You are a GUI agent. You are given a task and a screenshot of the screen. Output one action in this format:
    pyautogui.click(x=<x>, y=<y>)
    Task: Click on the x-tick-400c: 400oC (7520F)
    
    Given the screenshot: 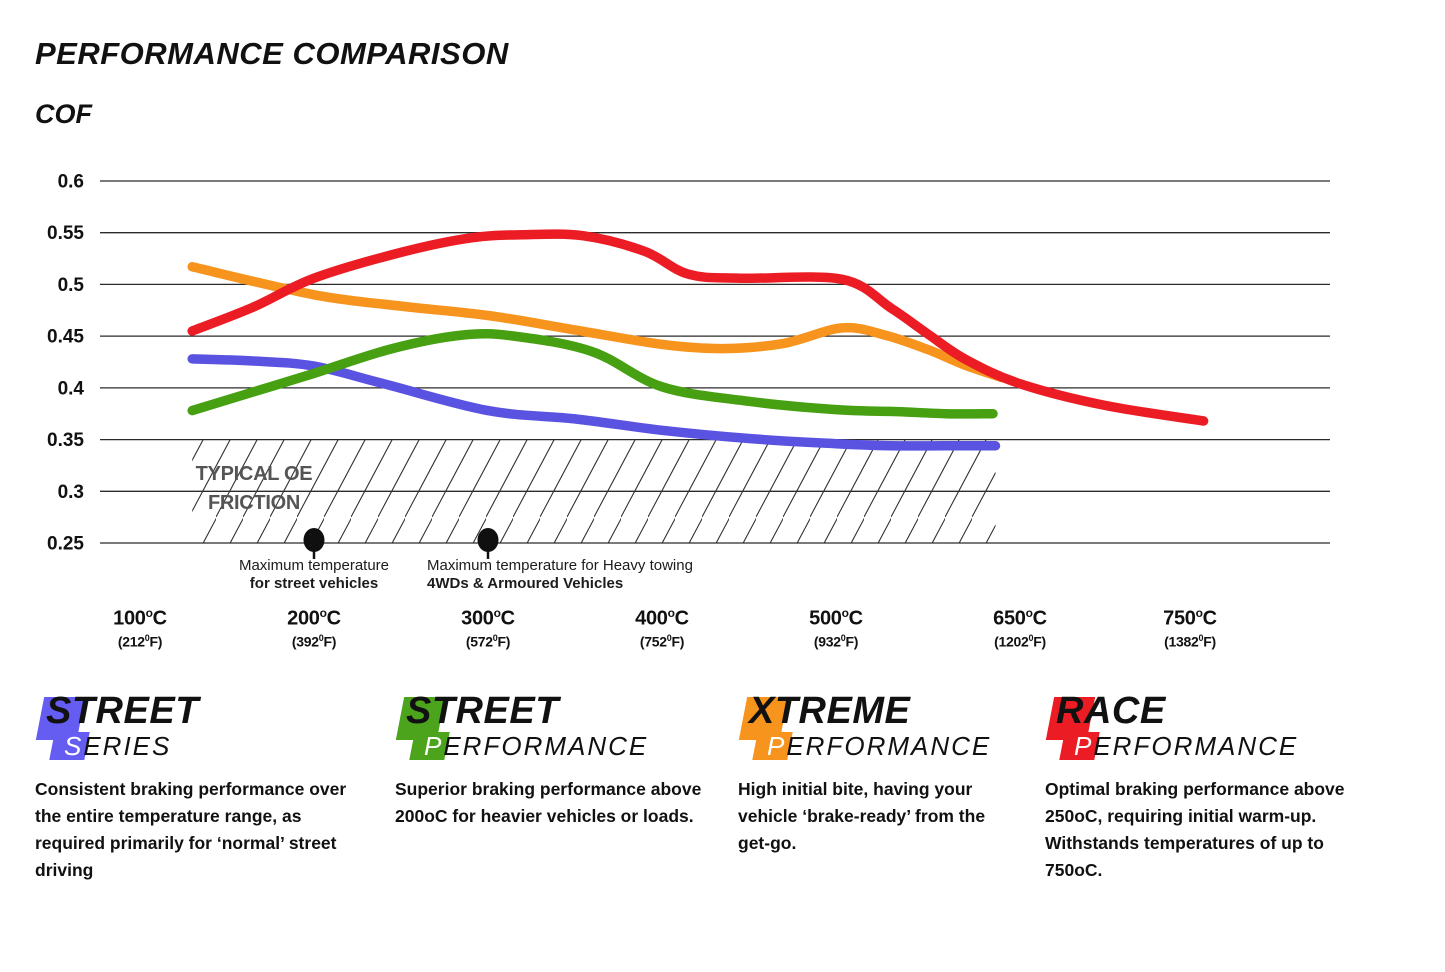 What is the action you would take?
    pyautogui.click(x=662, y=628)
    